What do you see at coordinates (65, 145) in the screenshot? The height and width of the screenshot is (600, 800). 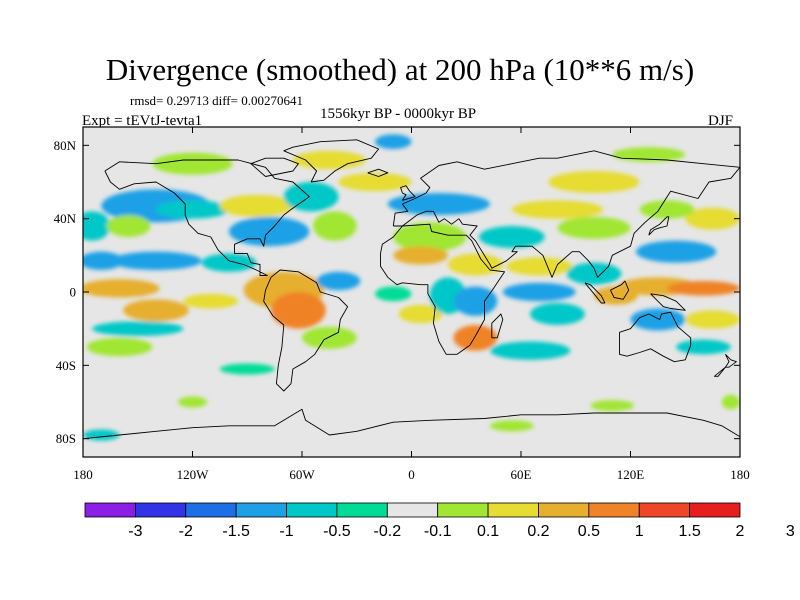 I see `lat-tick-label-0: 80N` at bounding box center [65, 145].